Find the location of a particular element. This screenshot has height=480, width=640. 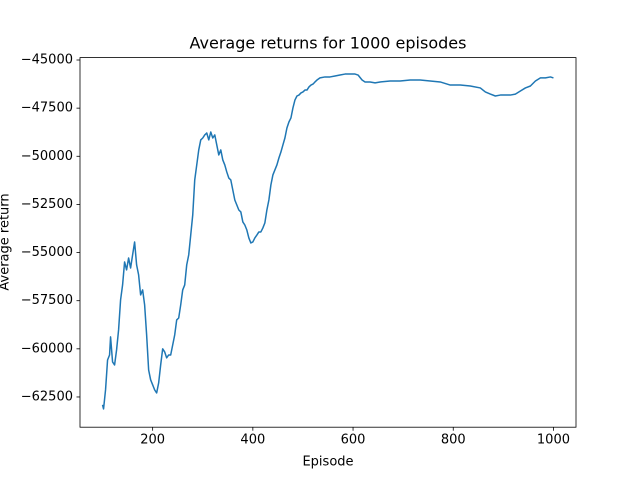

x-axis-label: Episode is located at coordinates (327, 462).